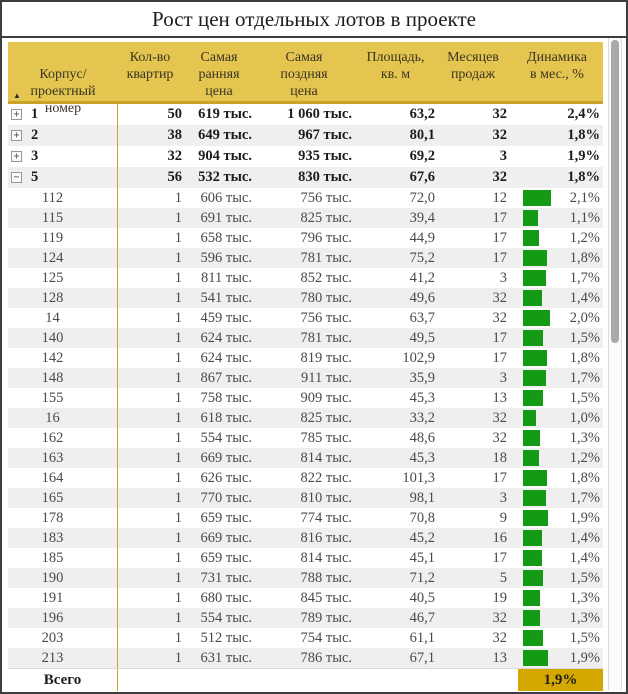 Image resolution: width=628 pixels, height=694 pixels. I want to click on area-value: 45,3, so click(422, 458).